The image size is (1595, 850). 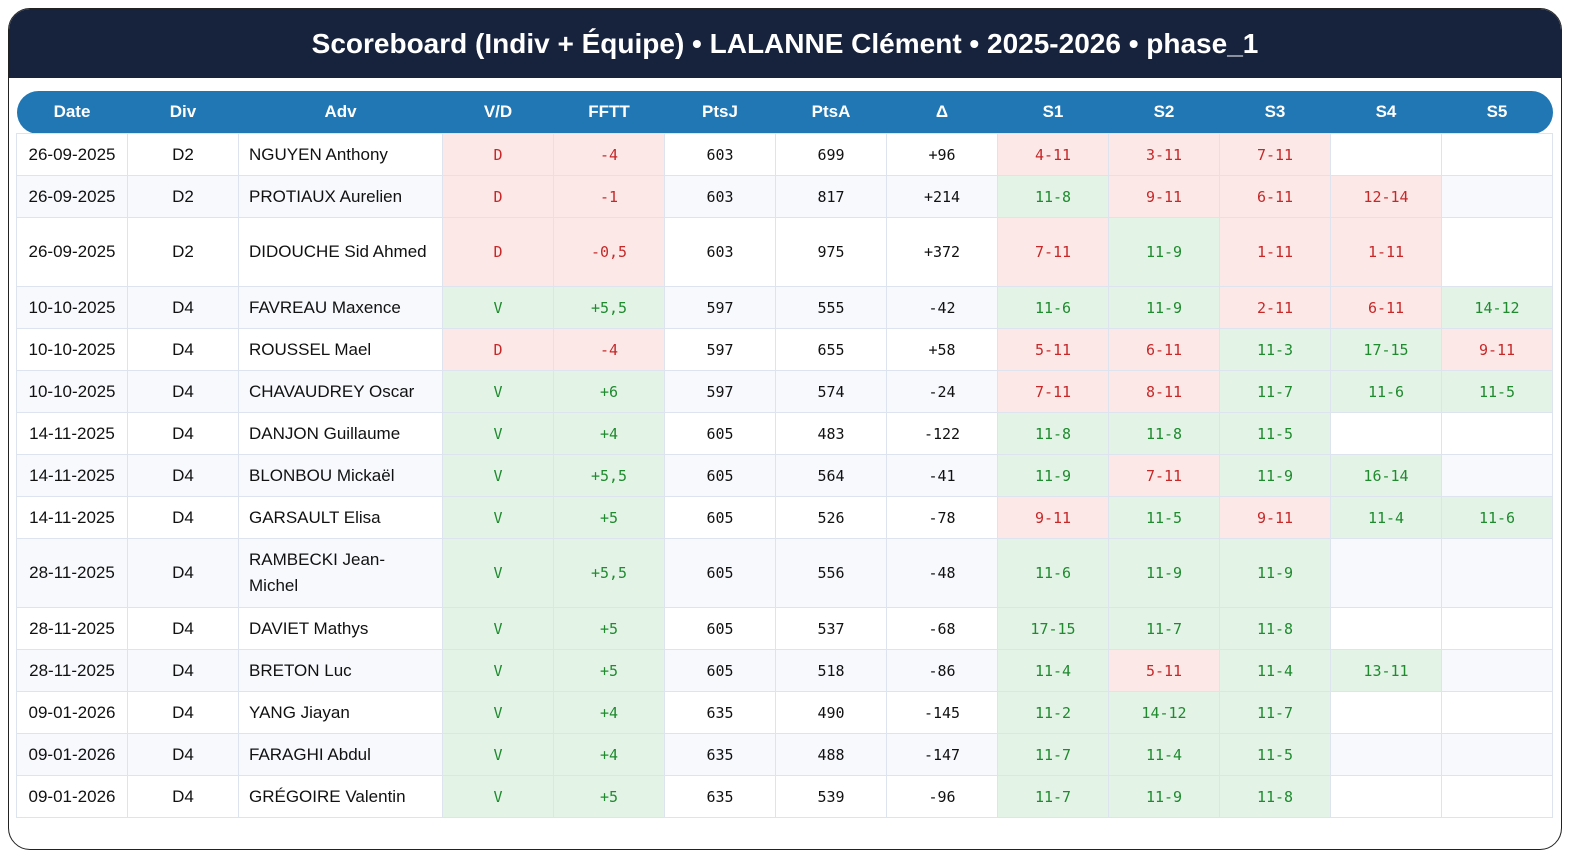 What do you see at coordinates (340, 391) in the screenshot?
I see `opponent-cell: CHAVAUDREY Oscar` at bounding box center [340, 391].